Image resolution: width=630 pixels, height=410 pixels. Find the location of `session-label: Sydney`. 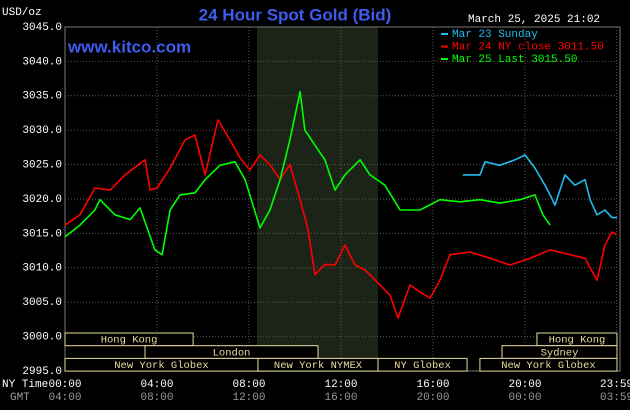

session-label: Sydney is located at coordinates (560, 353).